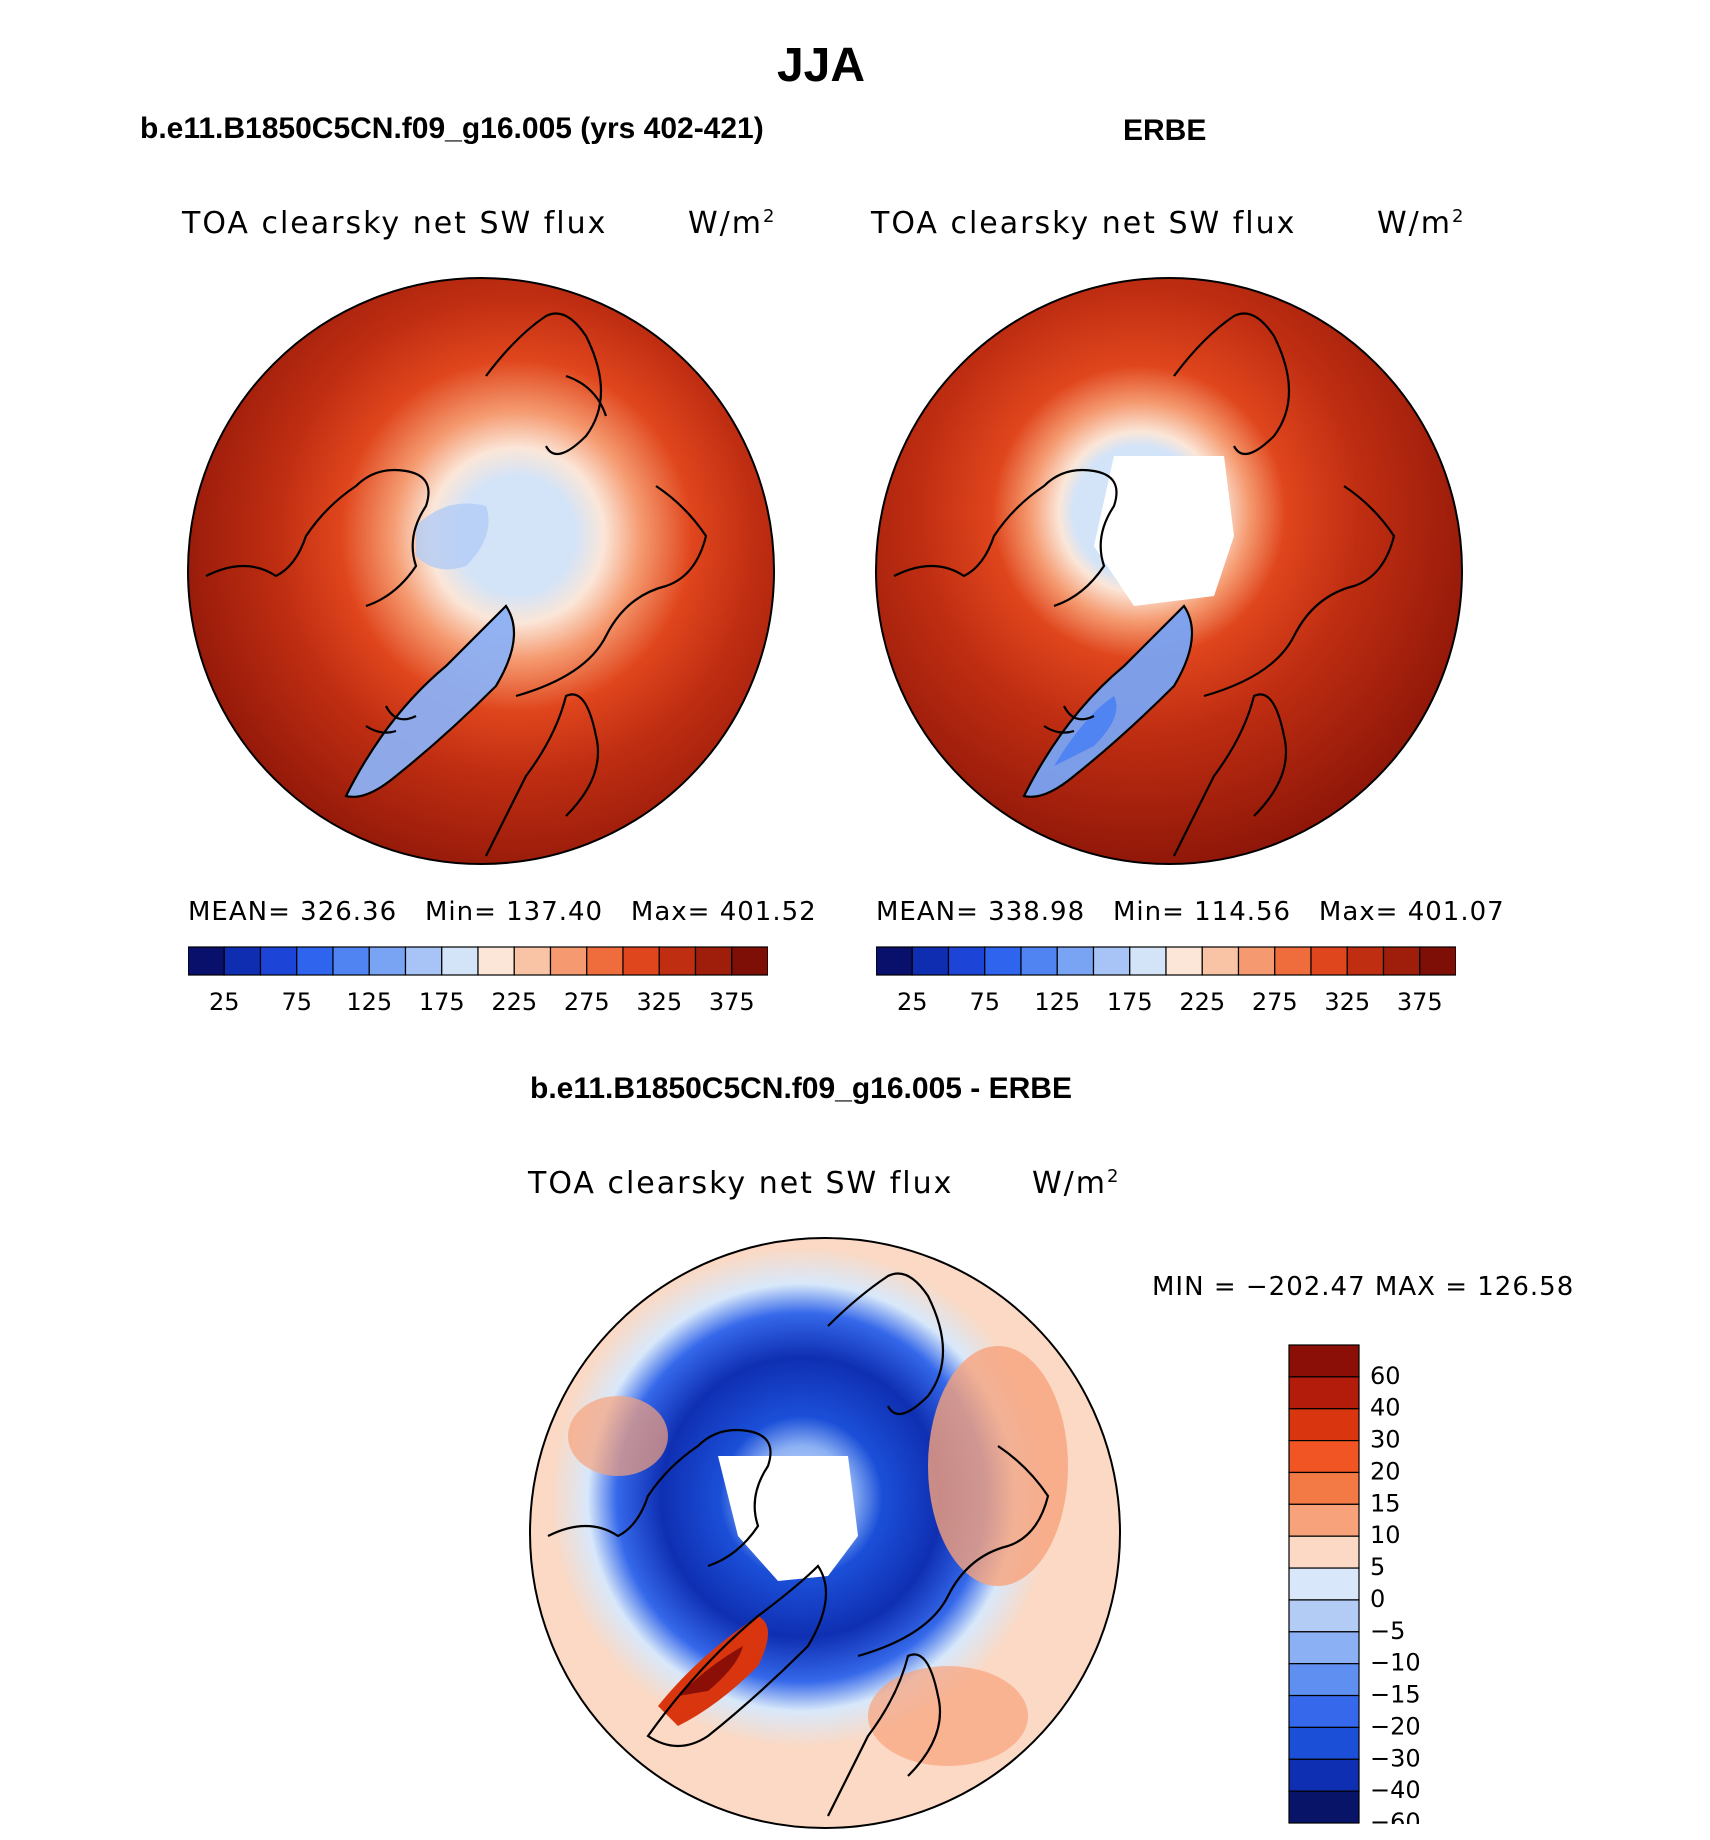 The height and width of the screenshot is (1840, 1710). I want to click on colorbar-tick-label: 40, so click(1385, 1408).